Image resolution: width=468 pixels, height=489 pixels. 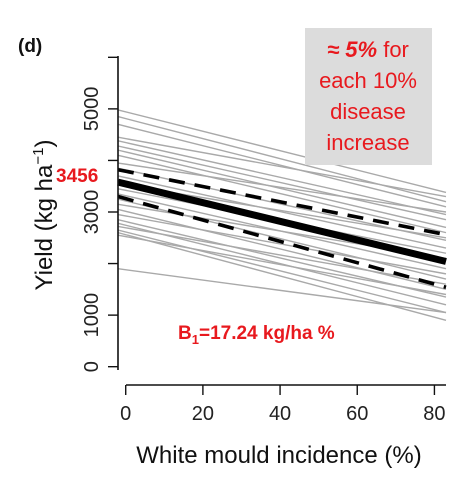 What do you see at coordinates (92, 212) in the screenshot?
I see `y-tick-label: 3000` at bounding box center [92, 212].